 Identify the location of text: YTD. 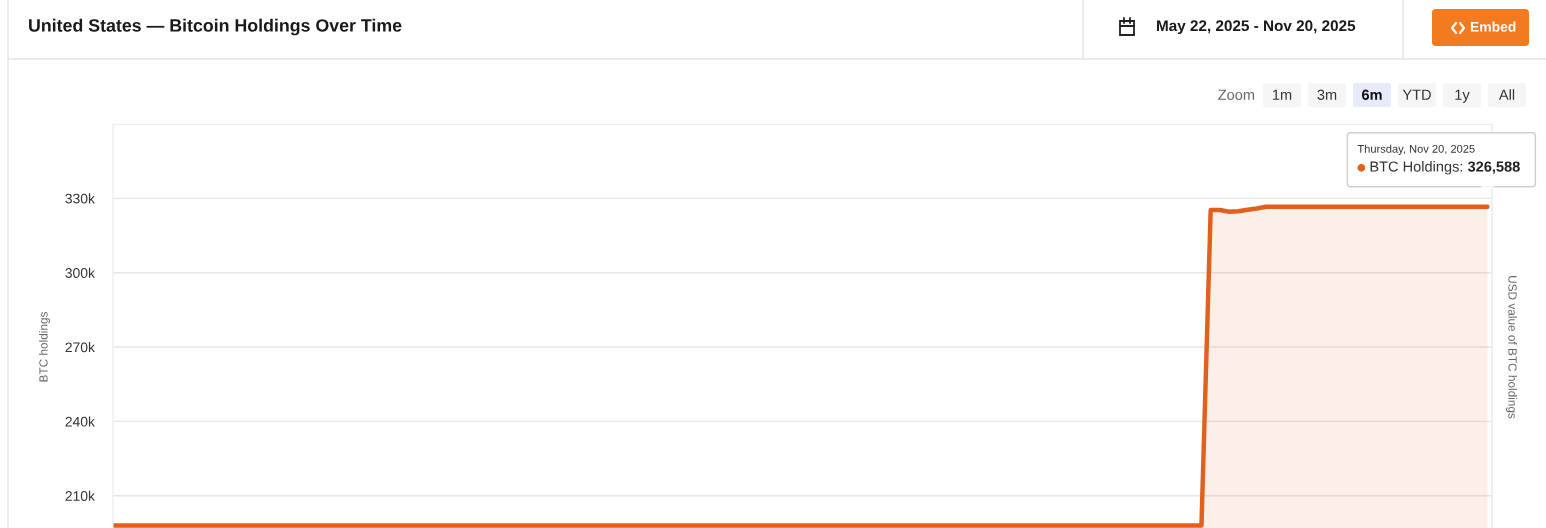
(1416, 94).